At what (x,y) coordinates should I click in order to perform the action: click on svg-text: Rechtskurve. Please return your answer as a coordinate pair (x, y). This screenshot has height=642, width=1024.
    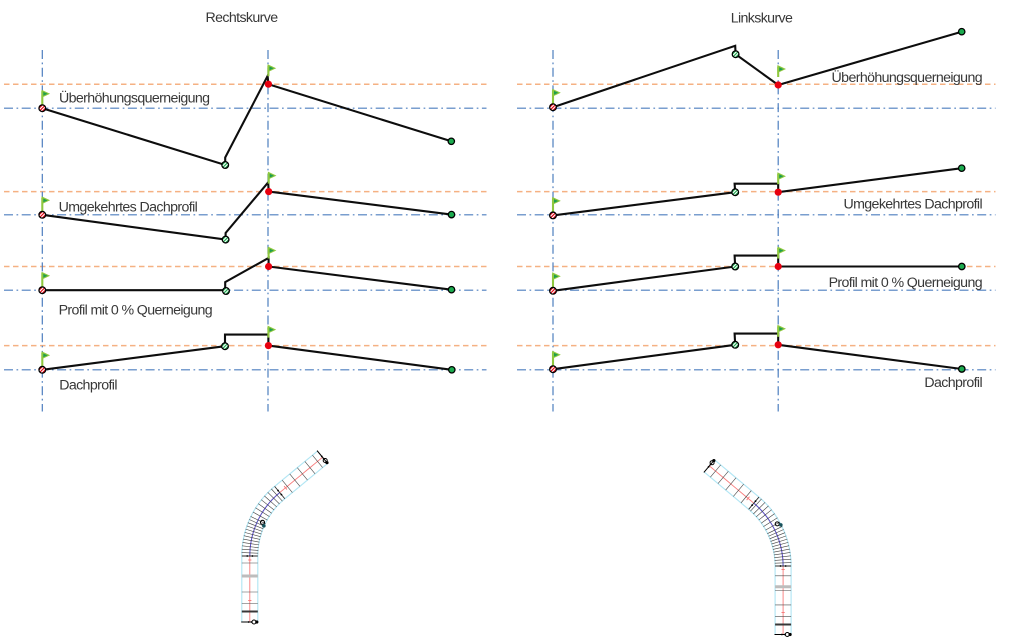
    Looking at the image, I should click on (241, 18).